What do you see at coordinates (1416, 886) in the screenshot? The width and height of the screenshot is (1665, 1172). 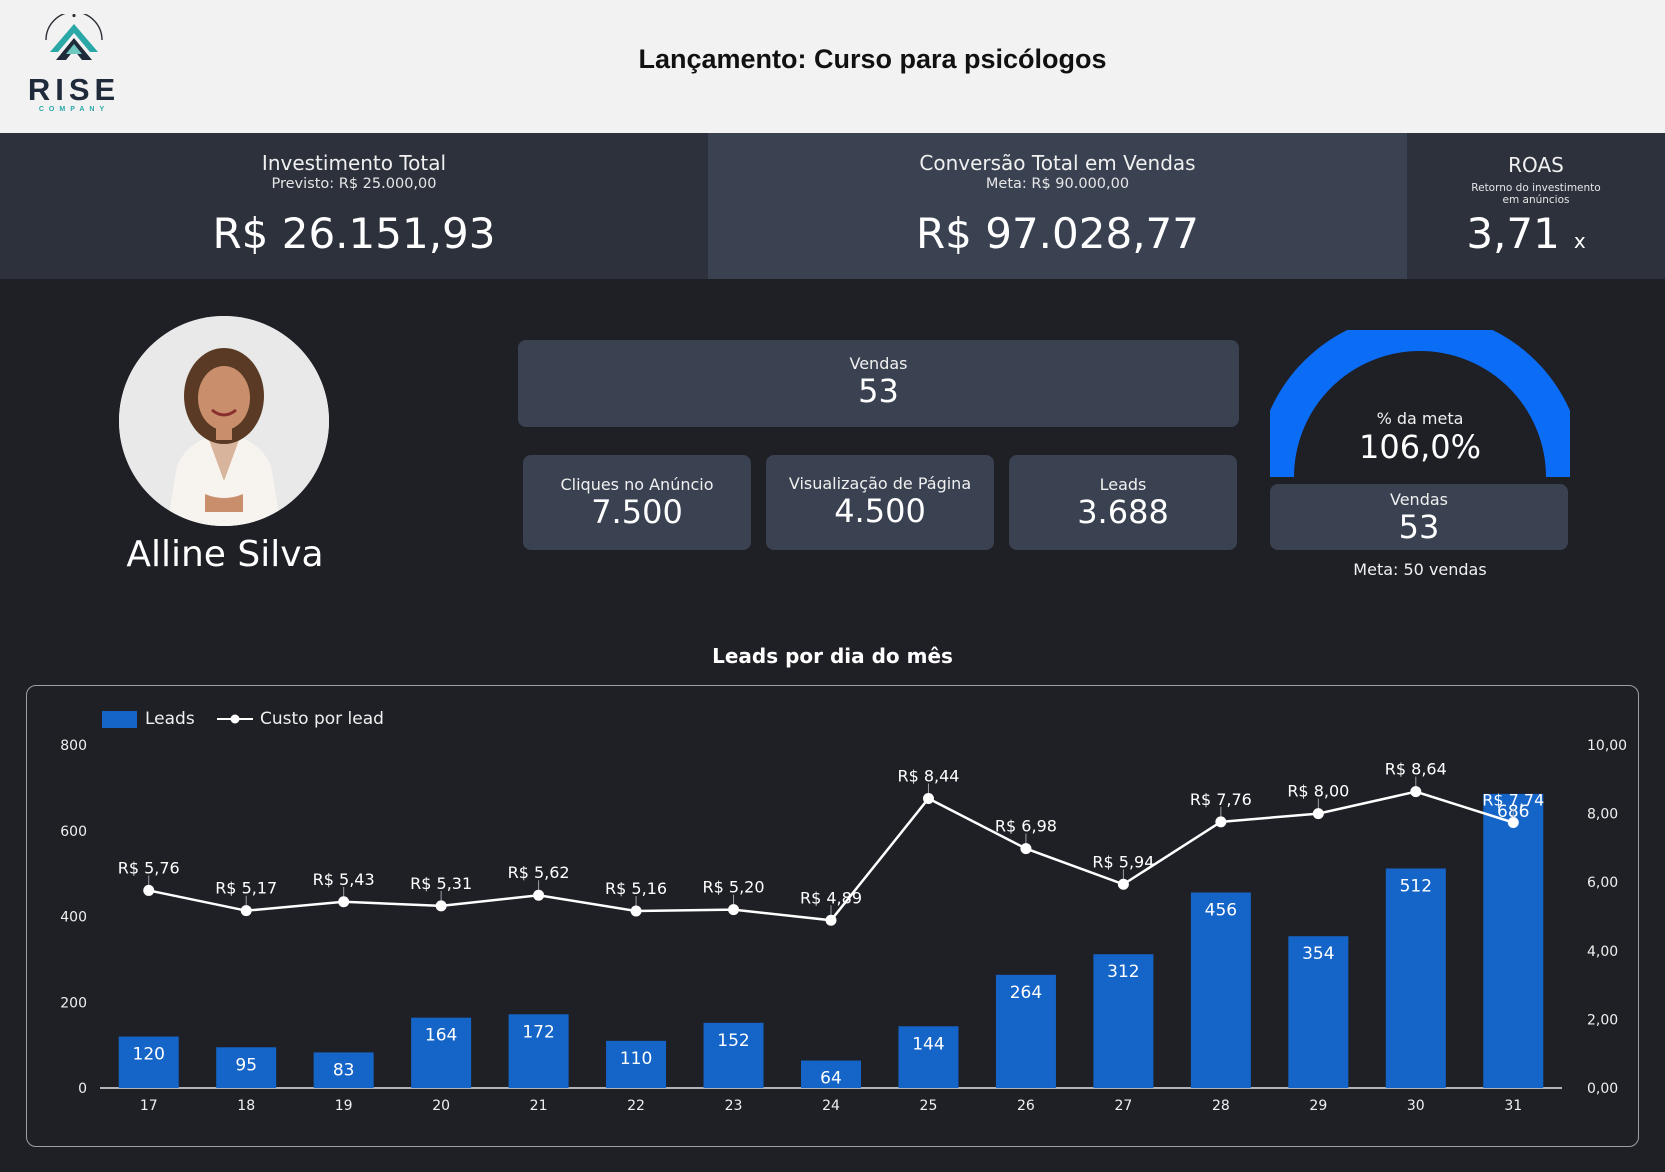 I see `bar-value-label: 512` at bounding box center [1416, 886].